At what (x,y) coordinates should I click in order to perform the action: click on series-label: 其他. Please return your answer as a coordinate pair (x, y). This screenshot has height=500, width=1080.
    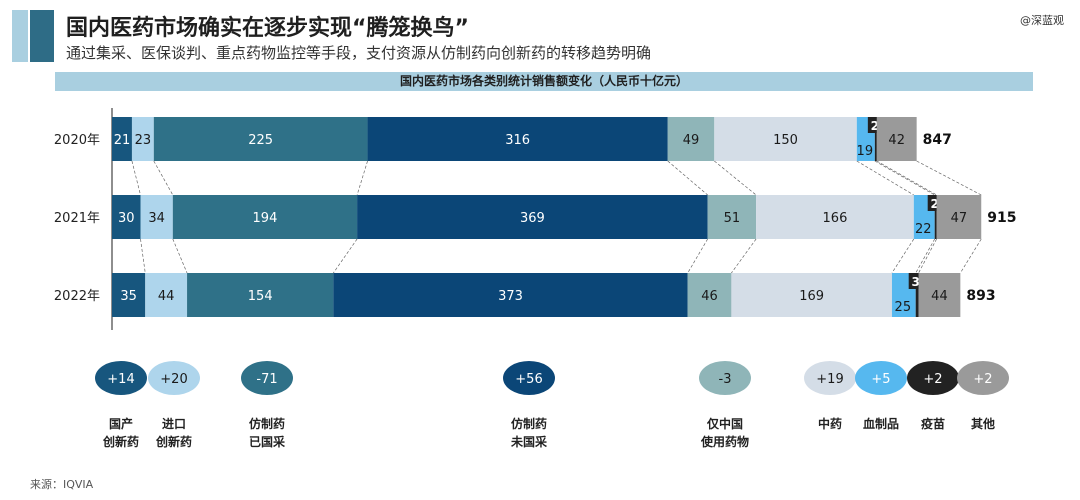
    Looking at the image, I should click on (983, 423).